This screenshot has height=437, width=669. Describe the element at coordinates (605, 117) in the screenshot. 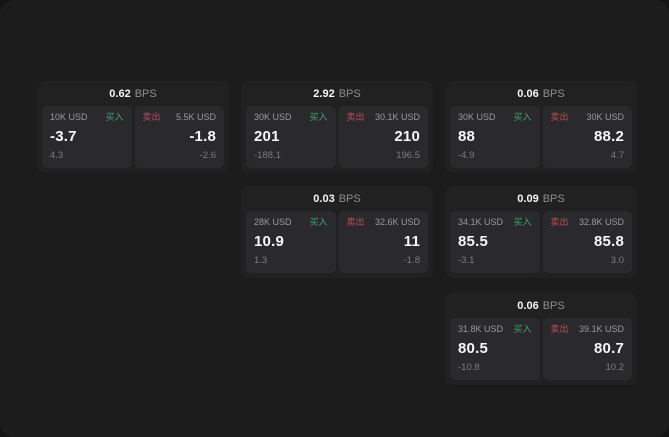

I see `sell-amount: 30K USD` at that location.